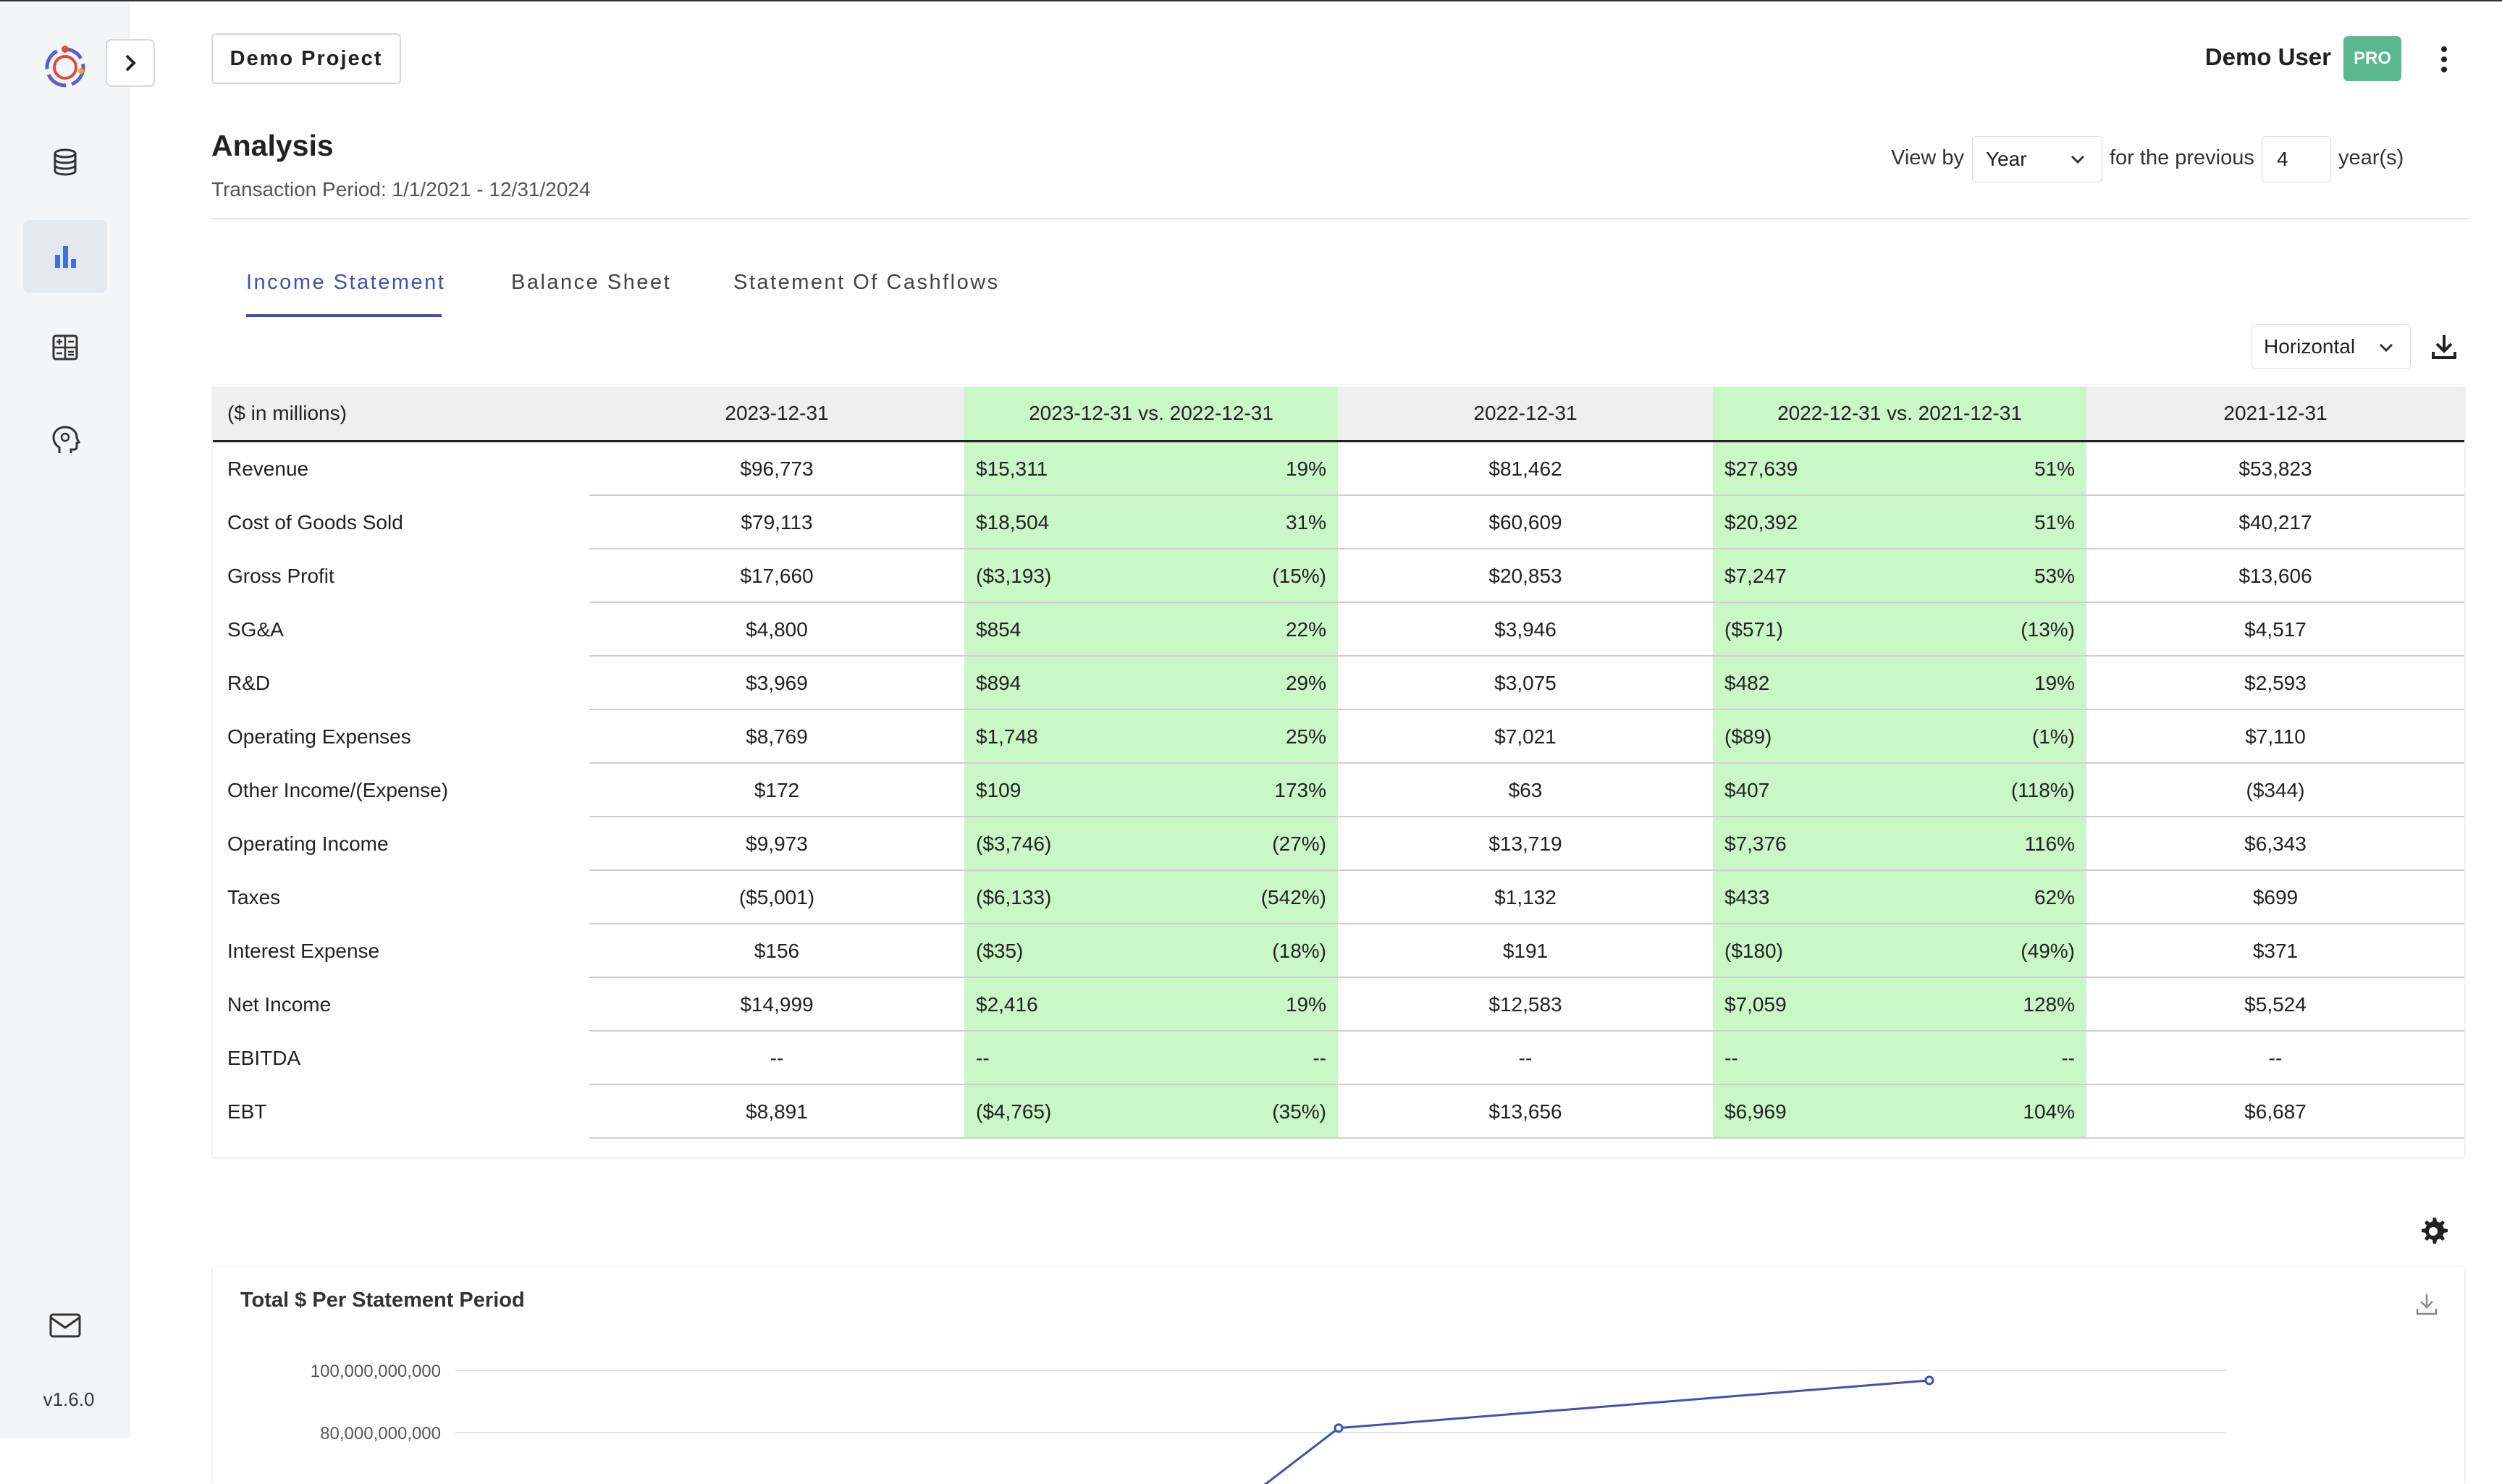 This screenshot has width=2502, height=1484. I want to click on download-icon, so click(2444, 347).